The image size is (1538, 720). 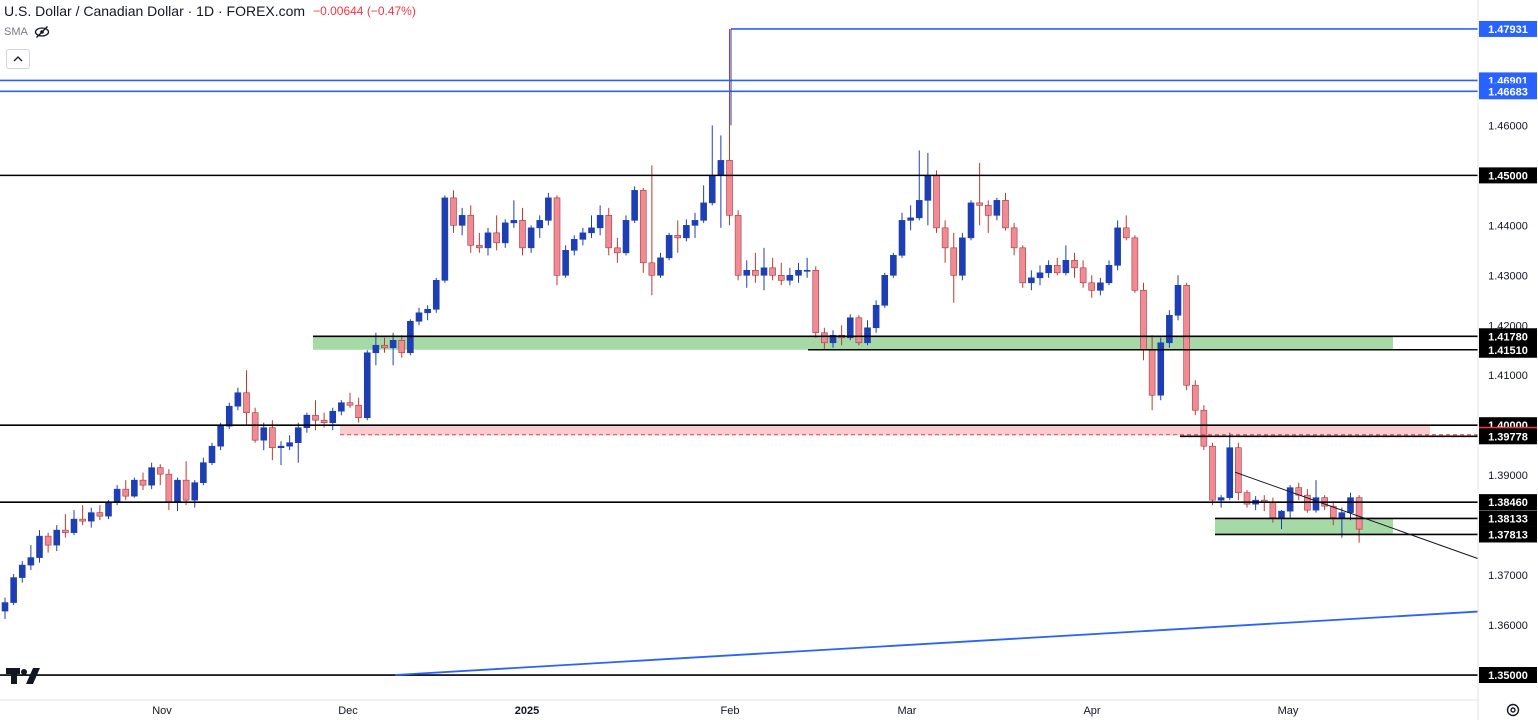 I want to click on tradingview-logo, so click(x=23, y=678).